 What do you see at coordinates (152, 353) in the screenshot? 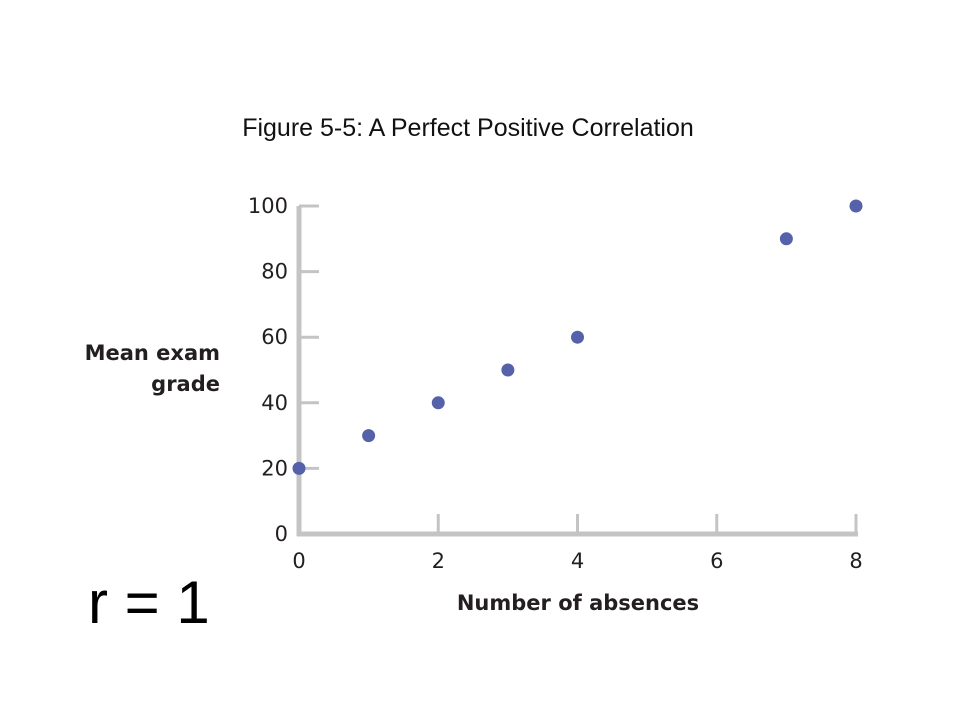
I see `y-axis-label-line-1: Mean exam` at bounding box center [152, 353].